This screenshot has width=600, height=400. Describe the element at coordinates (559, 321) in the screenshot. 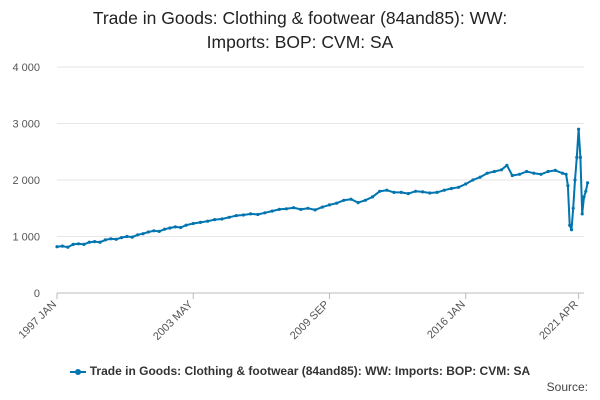

I see `x-tick-label: 2021 APR` at that location.